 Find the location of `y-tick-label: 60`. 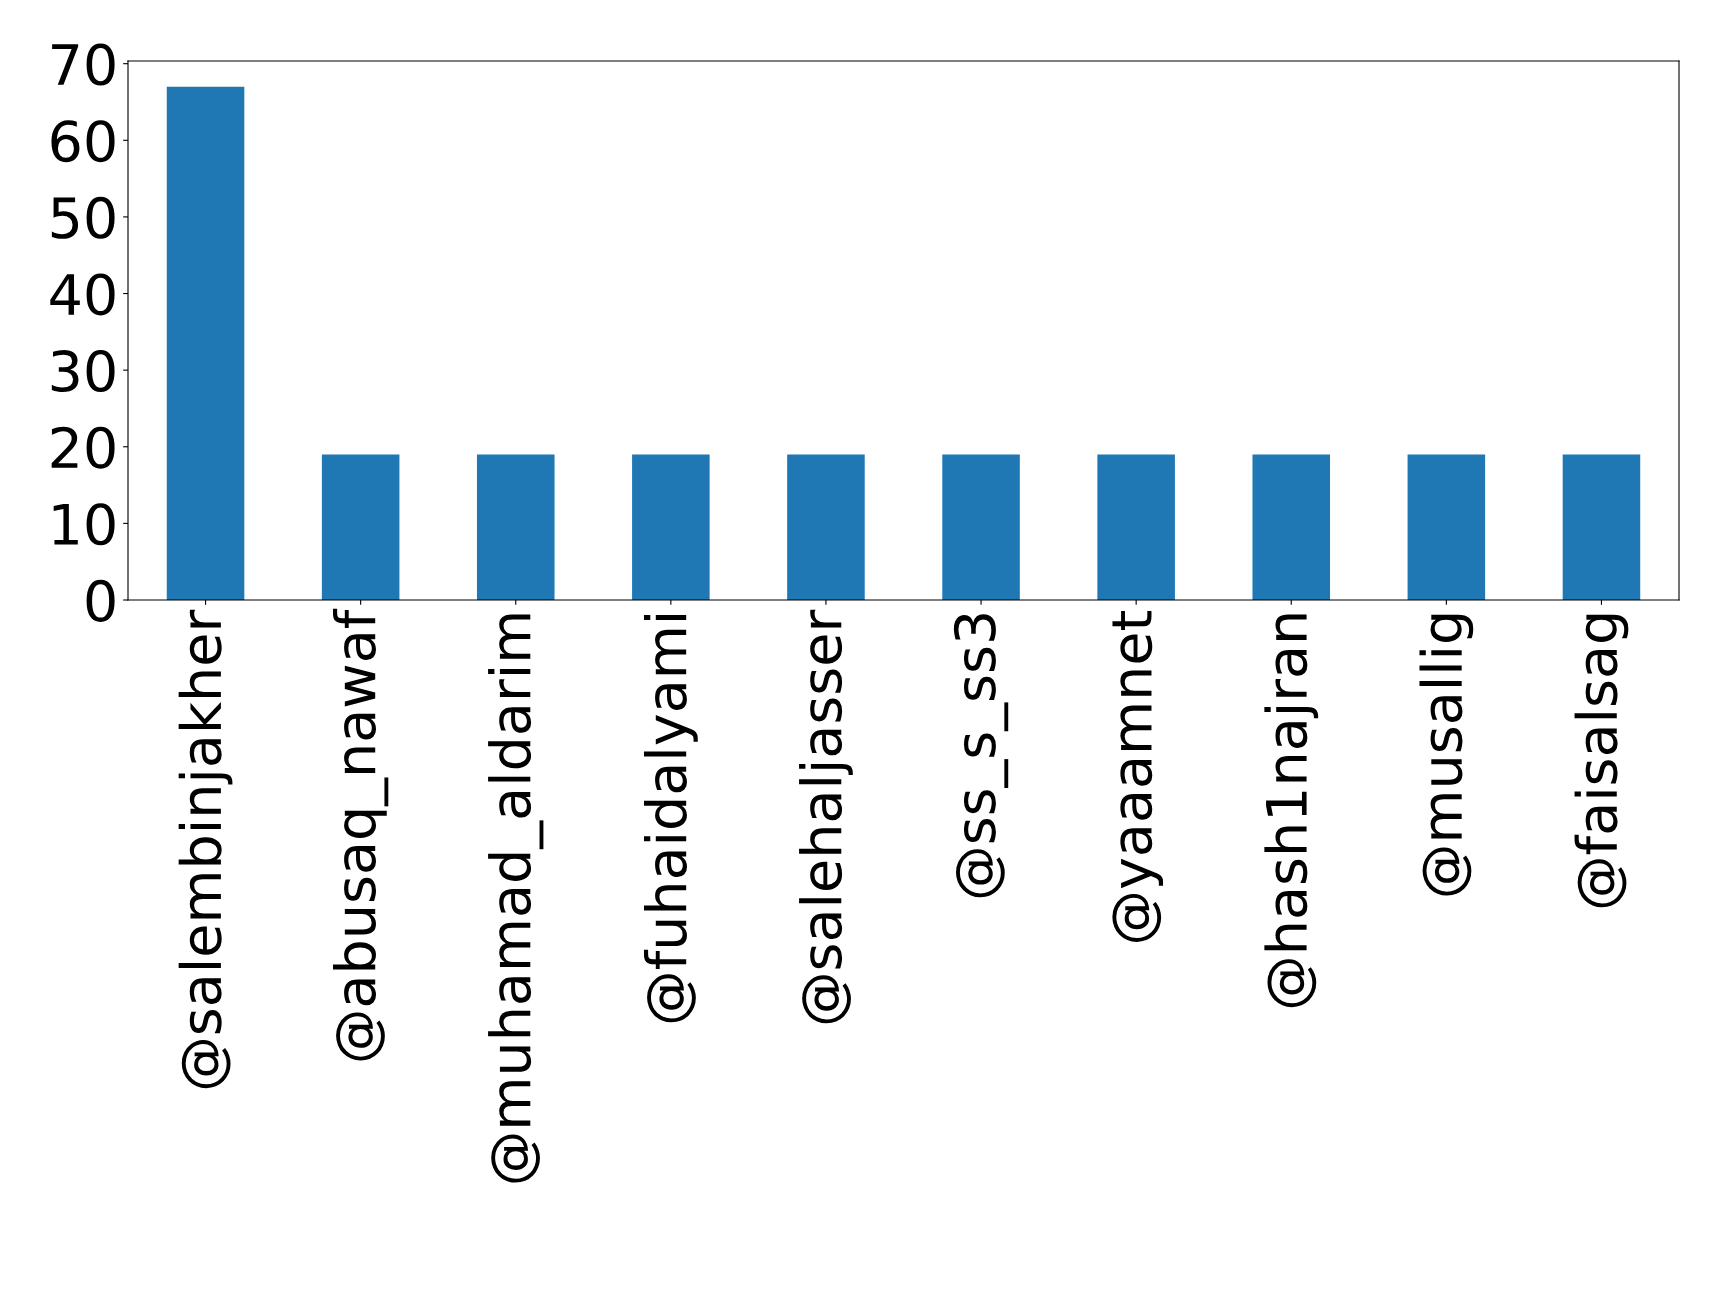

y-tick-label: 60 is located at coordinates (83, 141).